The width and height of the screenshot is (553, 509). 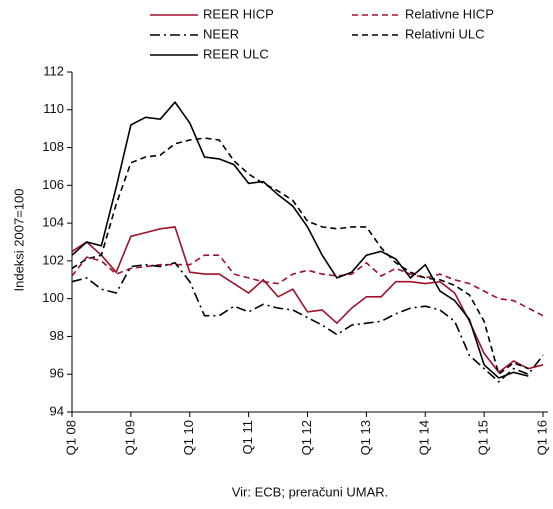 I want to click on series-line, so click(x=307, y=285).